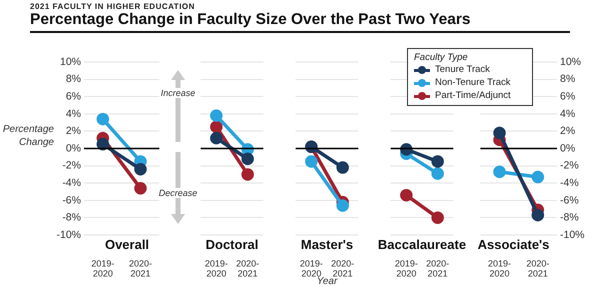 This screenshot has width=599, height=287. I want to click on annotation: Decrease, so click(178, 193).